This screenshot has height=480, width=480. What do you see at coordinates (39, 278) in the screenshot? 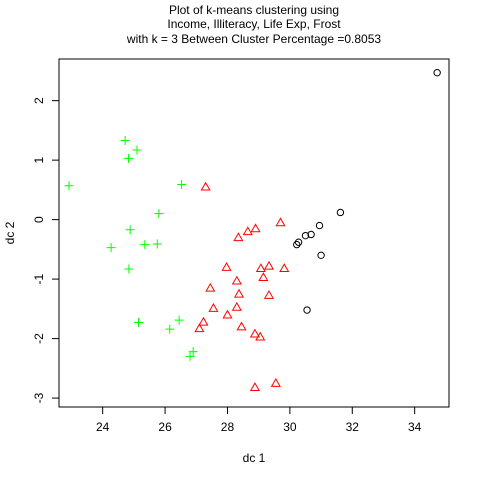
I see `y-tick-label: -1` at bounding box center [39, 278].